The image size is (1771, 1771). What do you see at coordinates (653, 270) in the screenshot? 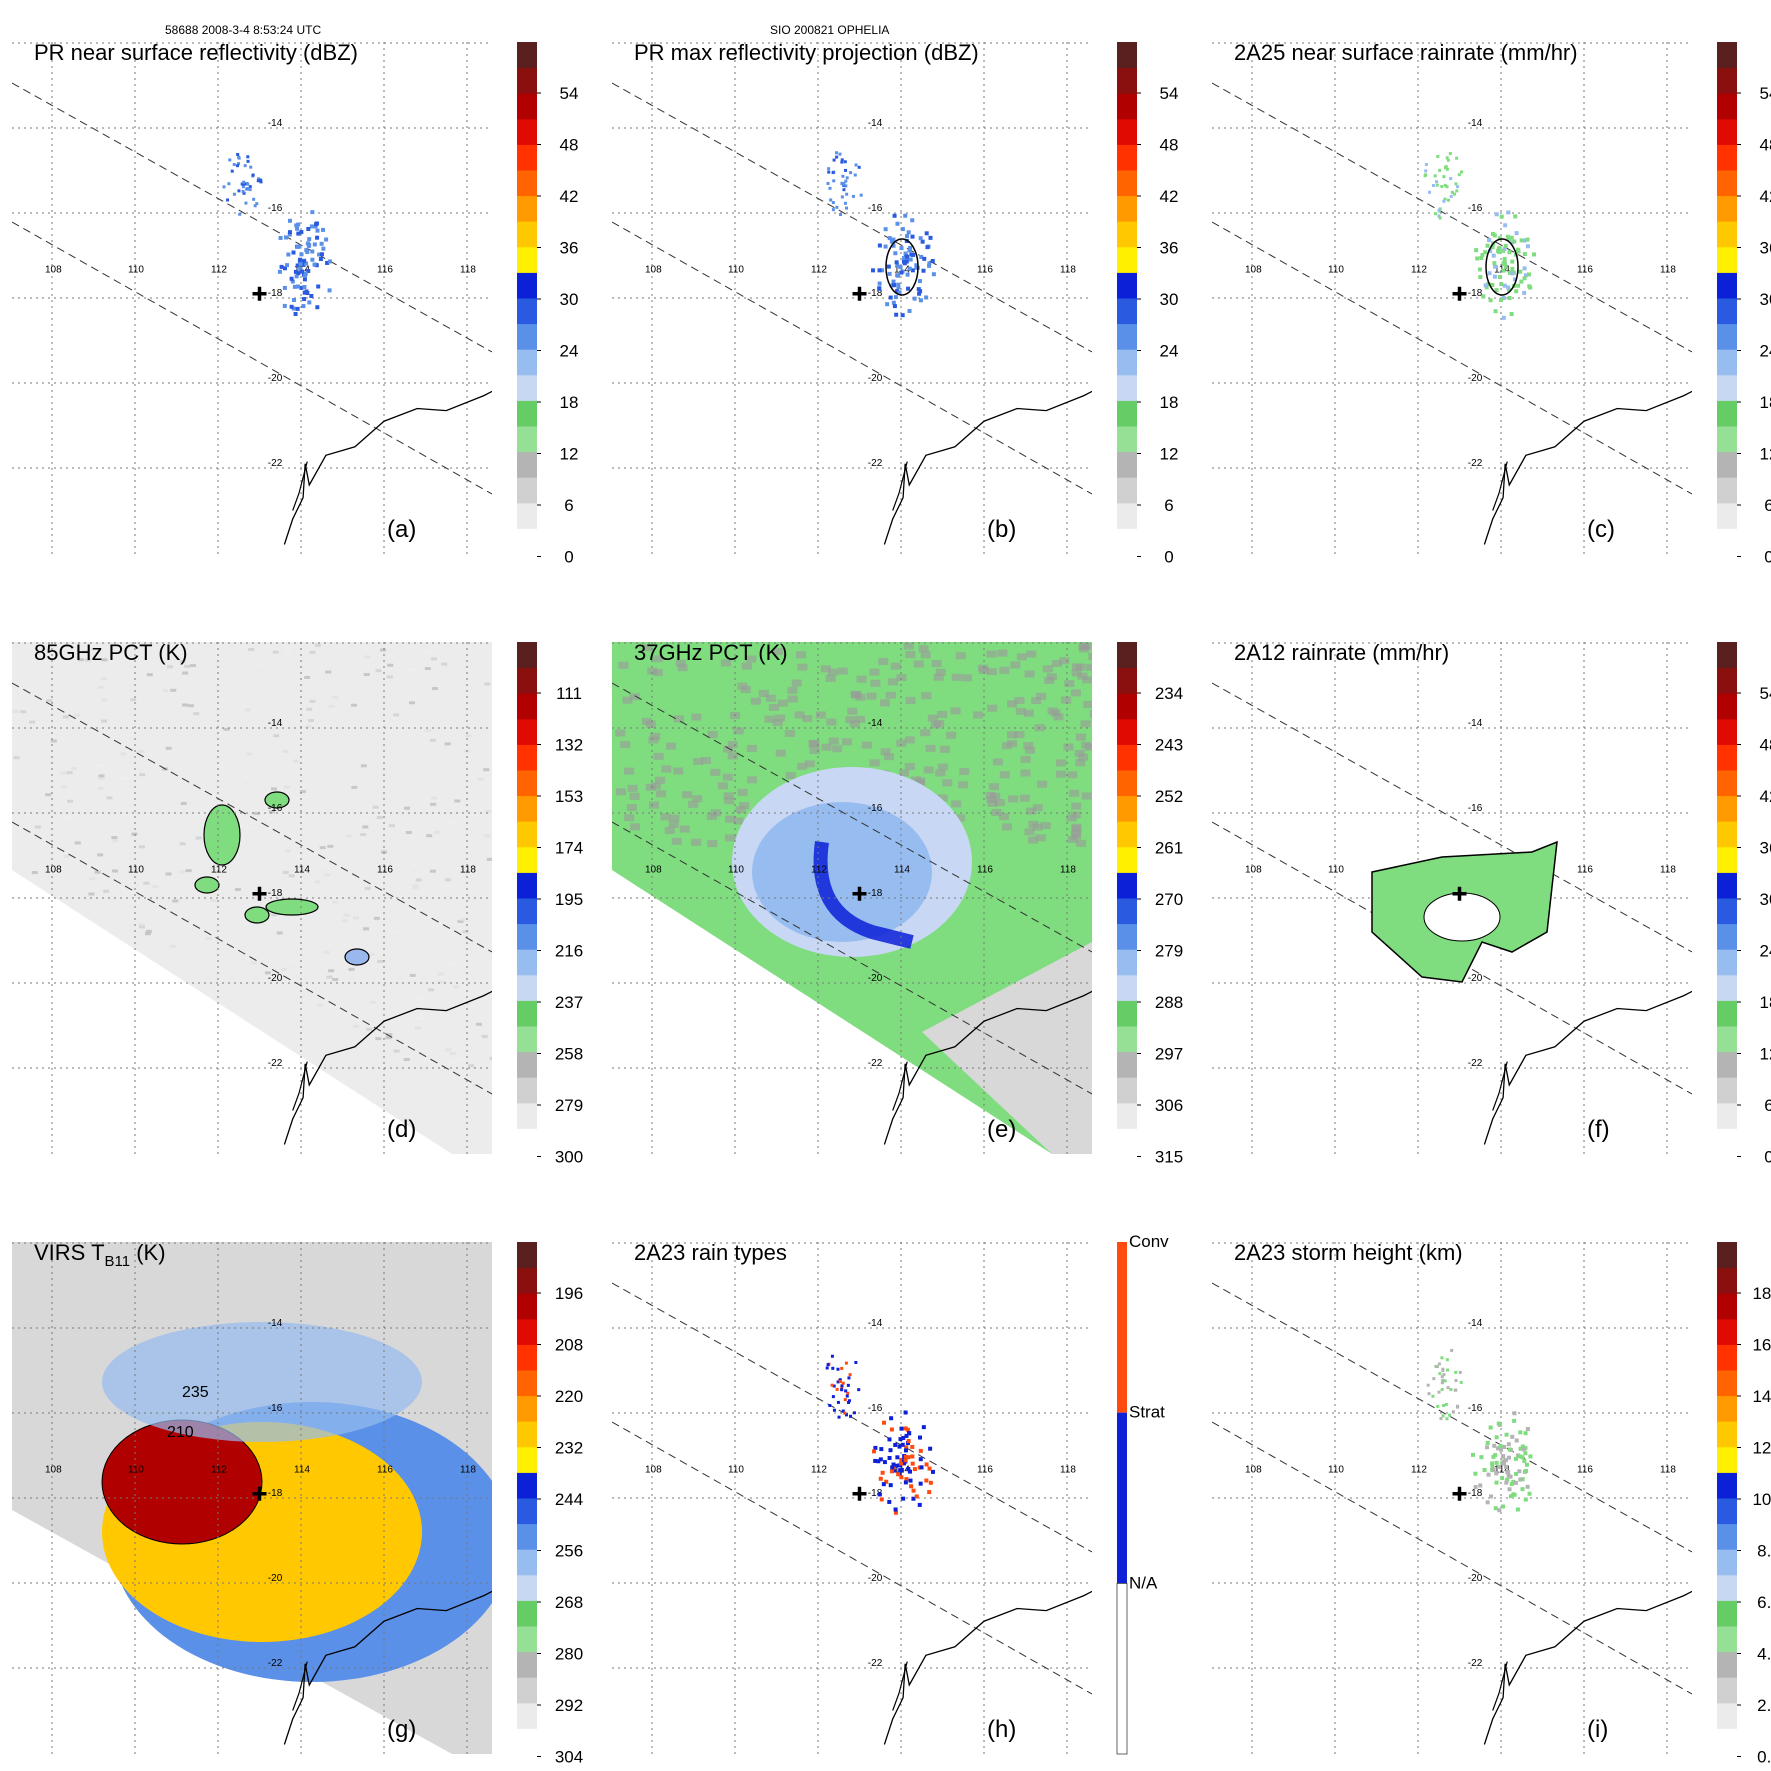
I see `panel-b-lon-tick-108: 108` at bounding box center [653, 270].